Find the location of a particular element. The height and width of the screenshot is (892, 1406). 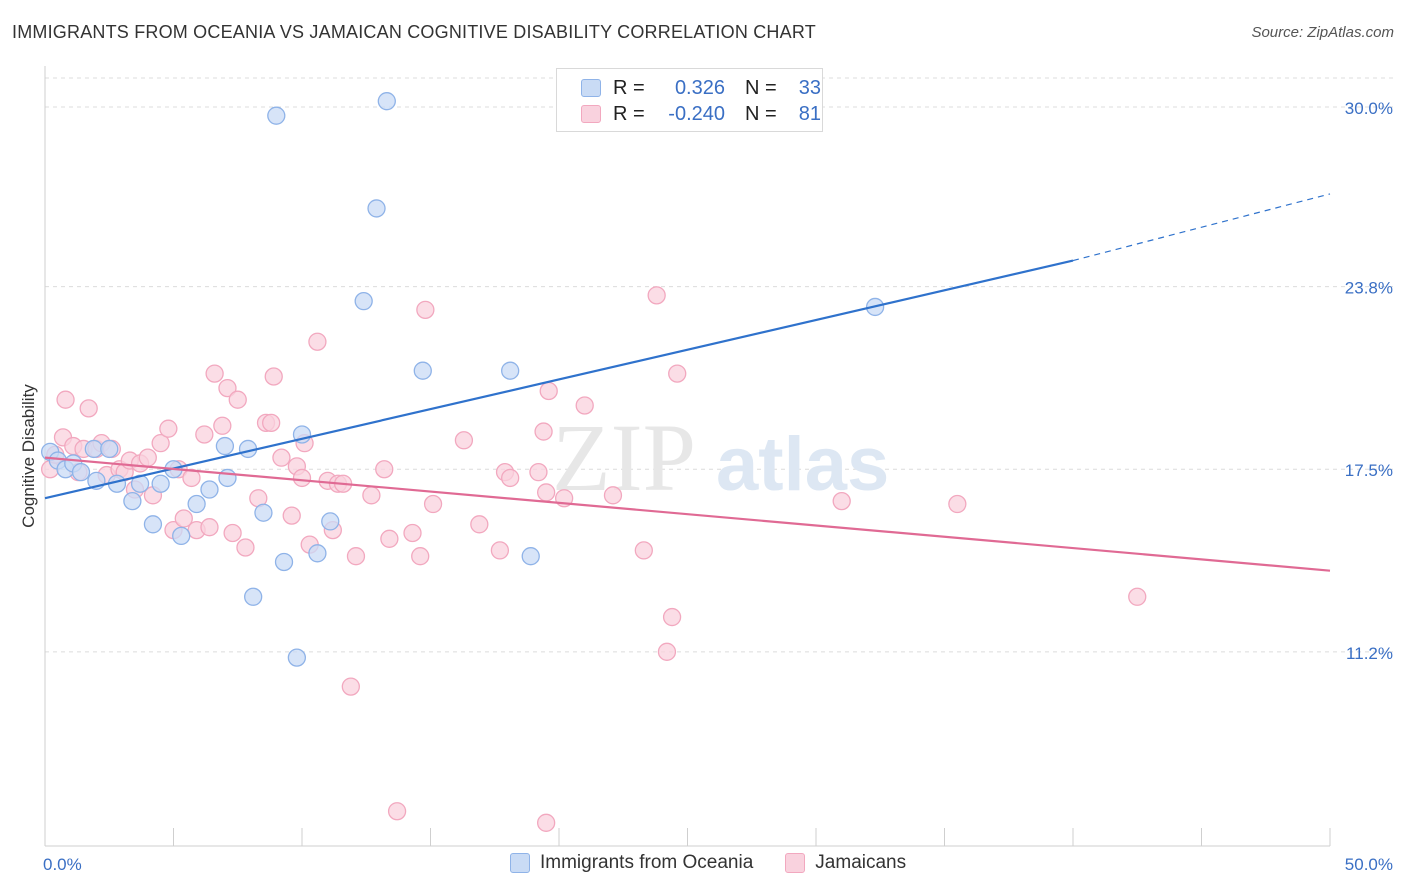

legend-label-oceania: Immigrants from Oceania is located at coordinates (647, 862).